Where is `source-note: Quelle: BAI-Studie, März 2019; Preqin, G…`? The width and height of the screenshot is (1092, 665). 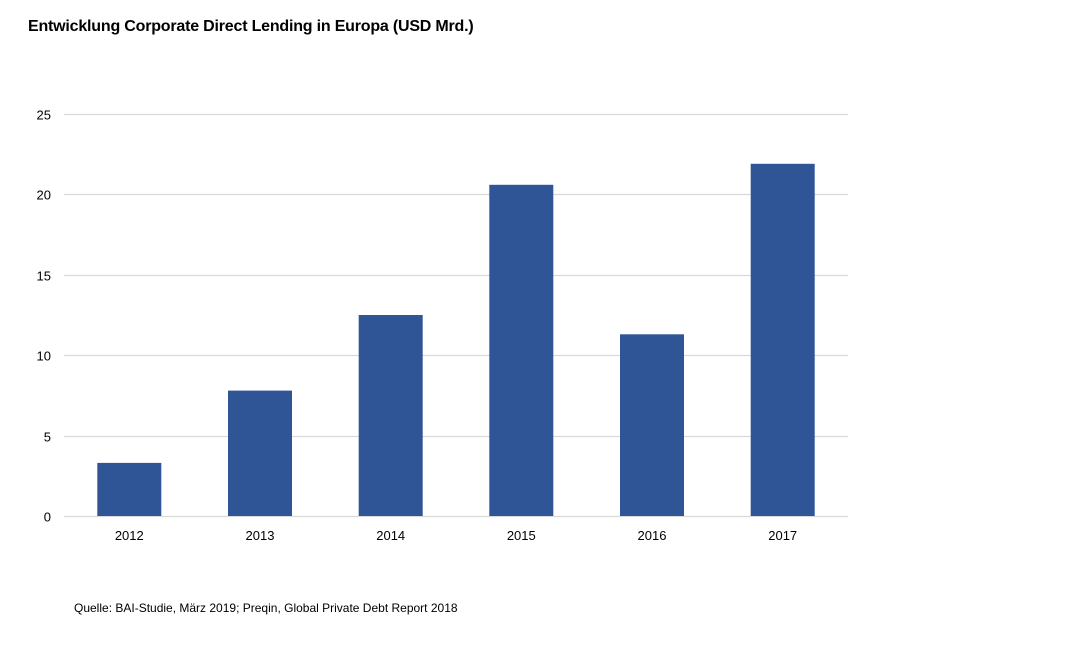 source-note: Quelle: BAI-Studie, März 2019; Preqin, G… is located at coordinates (266, 608).